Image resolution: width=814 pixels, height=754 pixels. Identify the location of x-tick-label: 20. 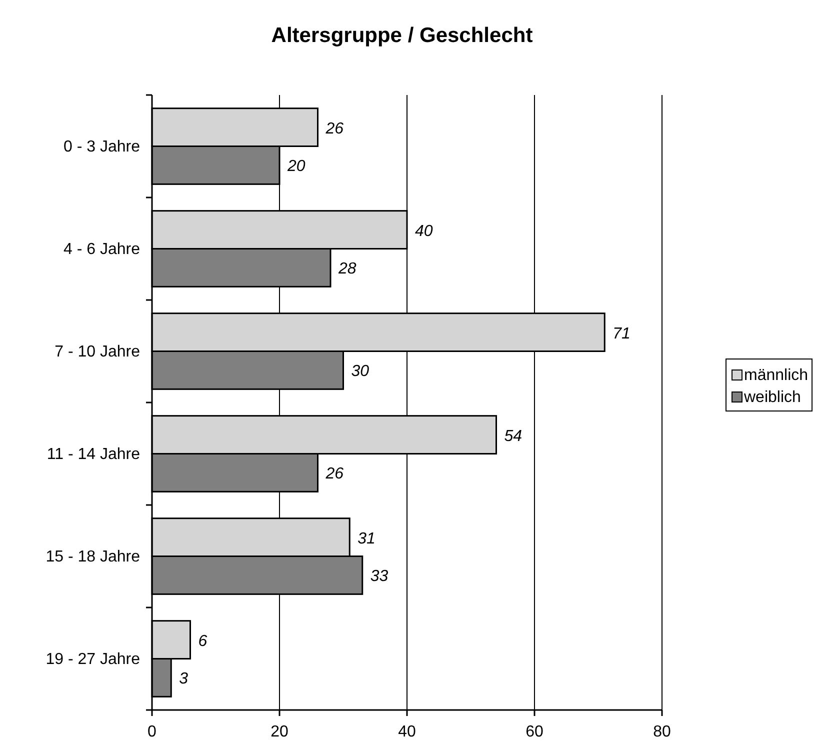
(279, 732).